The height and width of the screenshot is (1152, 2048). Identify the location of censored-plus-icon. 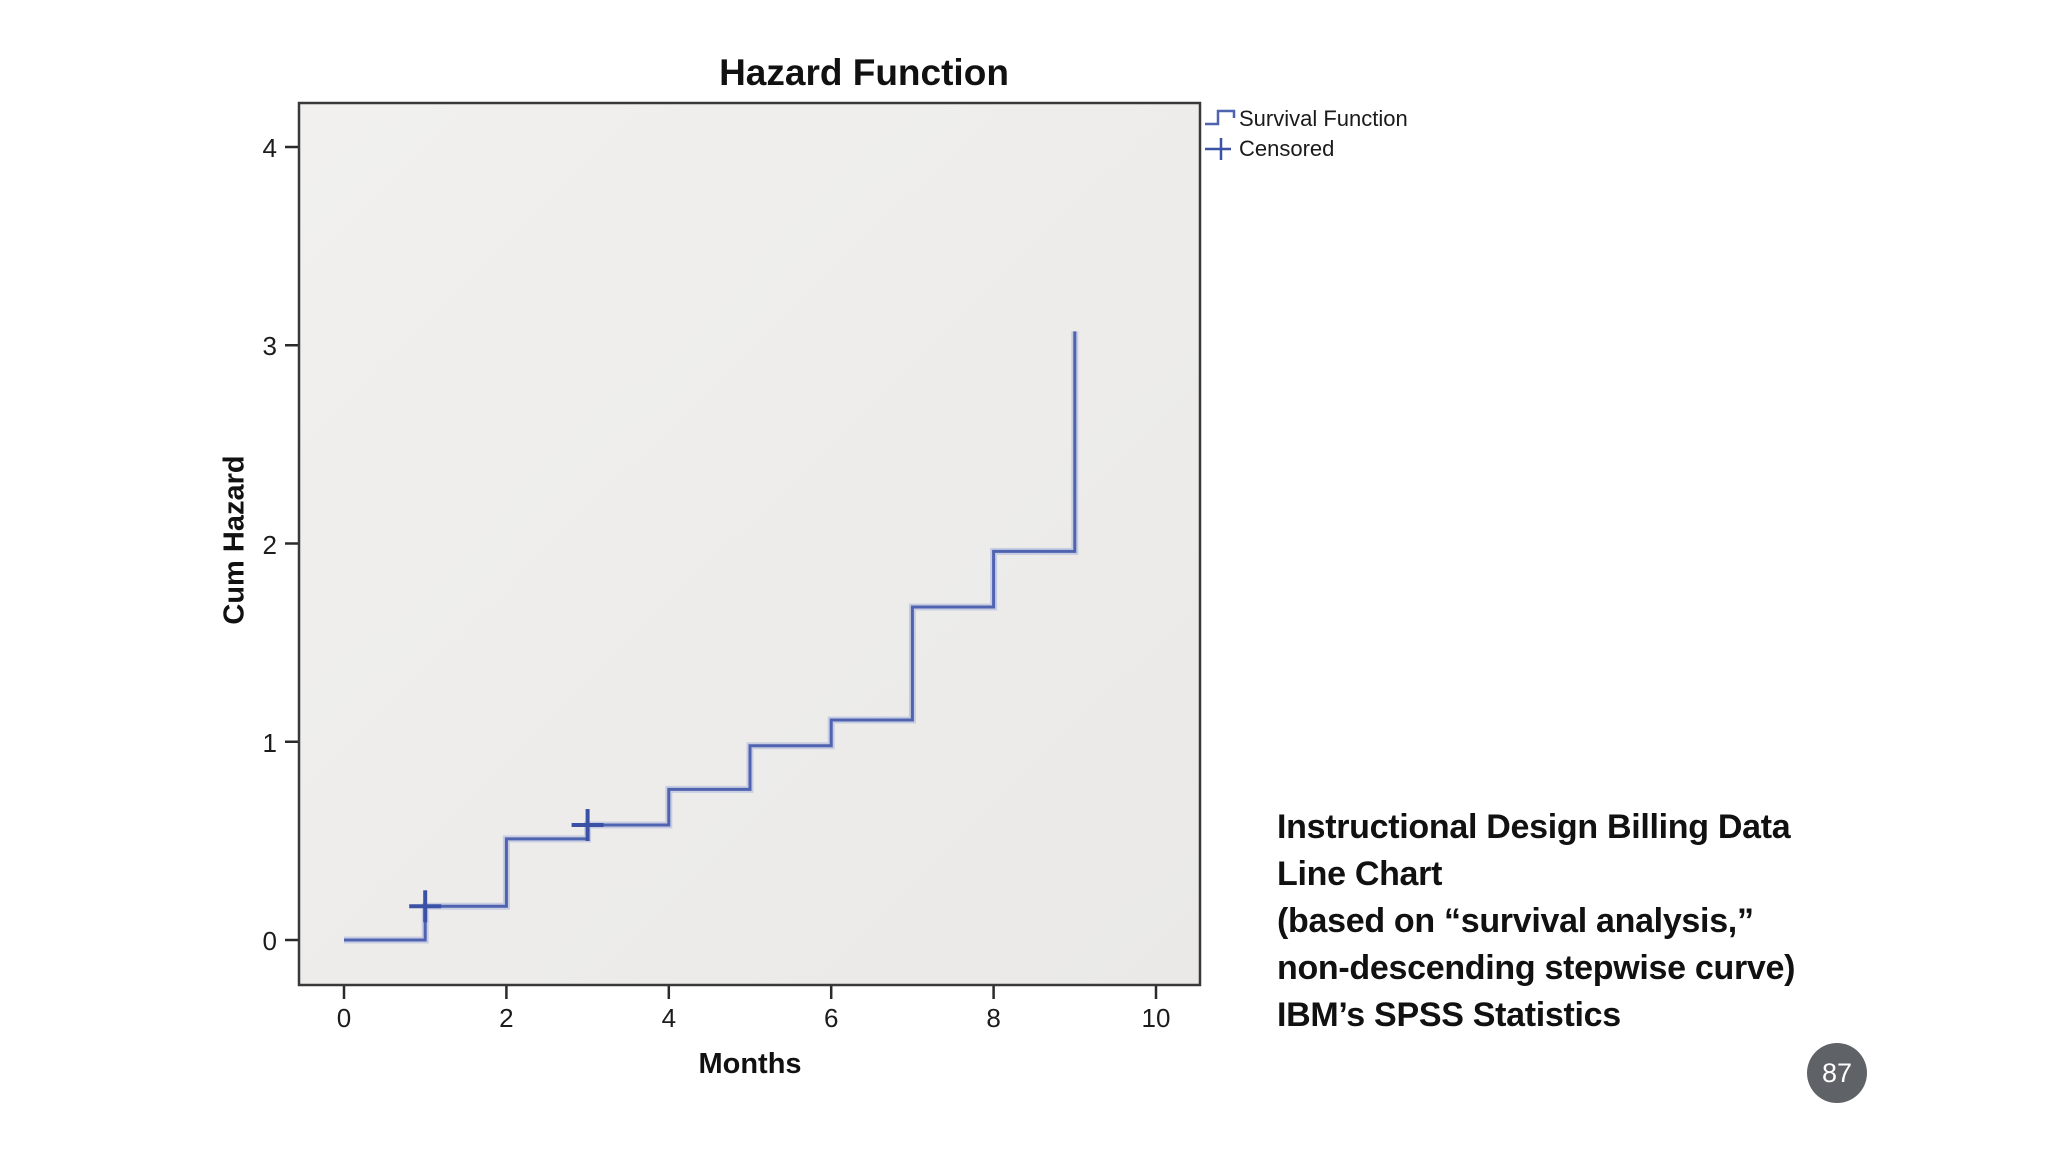
(1218, 149).